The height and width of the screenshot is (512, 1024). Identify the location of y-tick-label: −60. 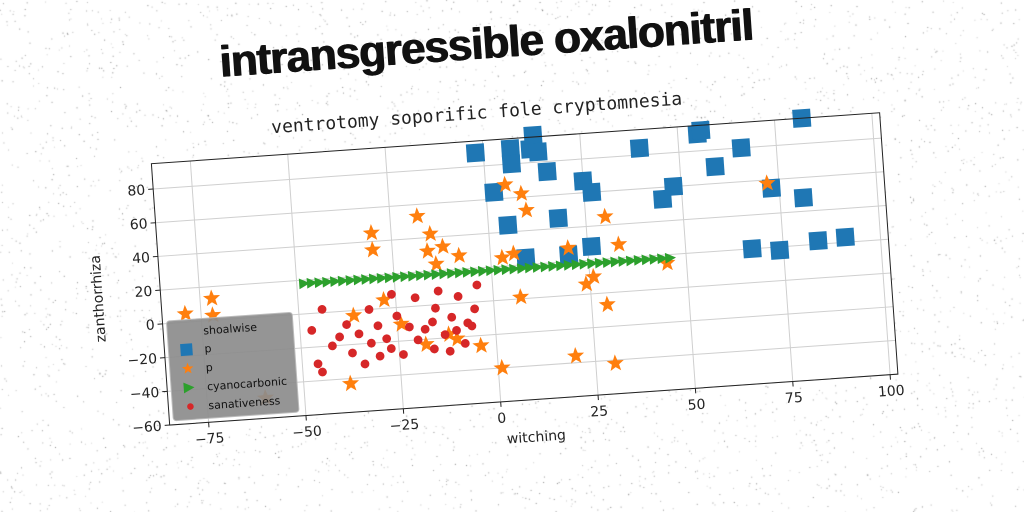
(147, 428).